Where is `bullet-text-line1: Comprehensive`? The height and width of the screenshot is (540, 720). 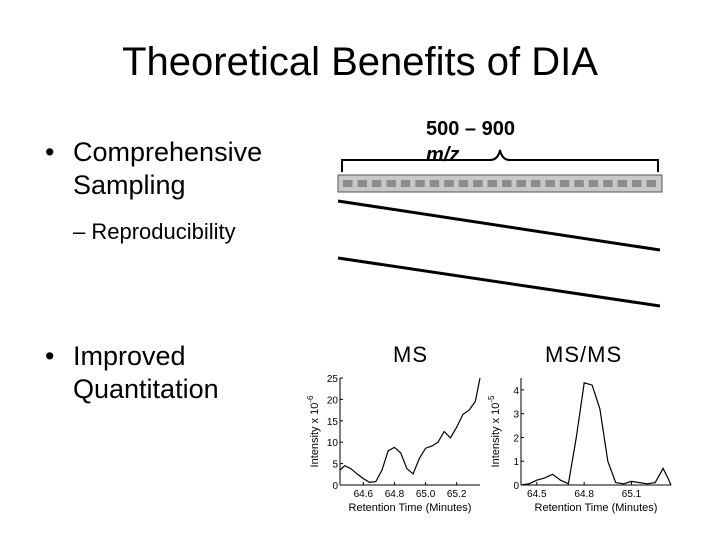 bullet-text-line1: Comprehensive is located at coordinates (168, 152).